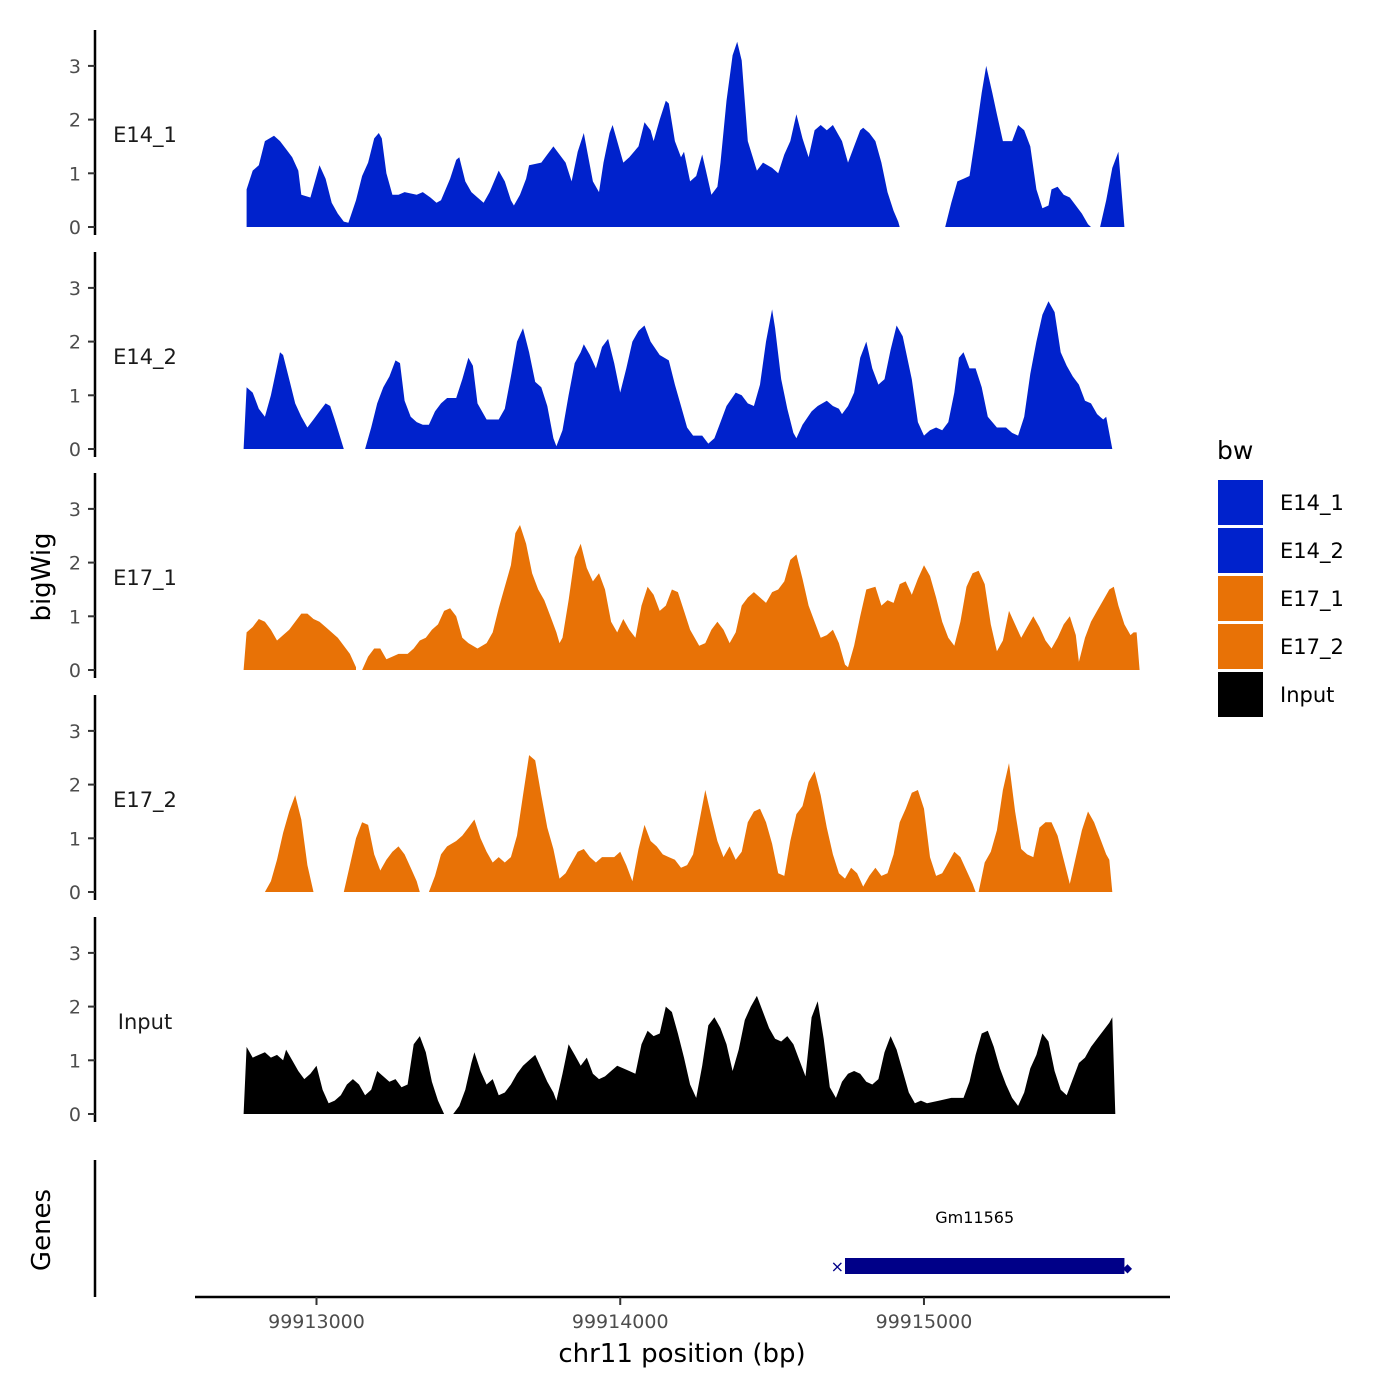  Describe the element at coordinates (702, 823) in the screenshot. I see `area-series-E17_2c` at that location.